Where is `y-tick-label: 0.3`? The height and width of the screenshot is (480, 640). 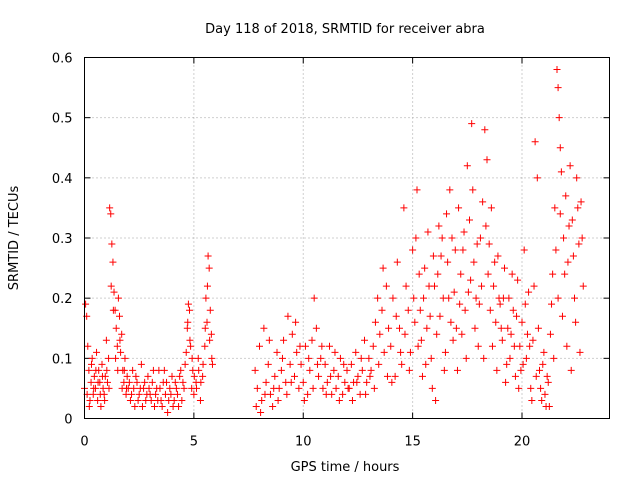 y-tick-label: 0.3 is located at coordinates (62, 239).